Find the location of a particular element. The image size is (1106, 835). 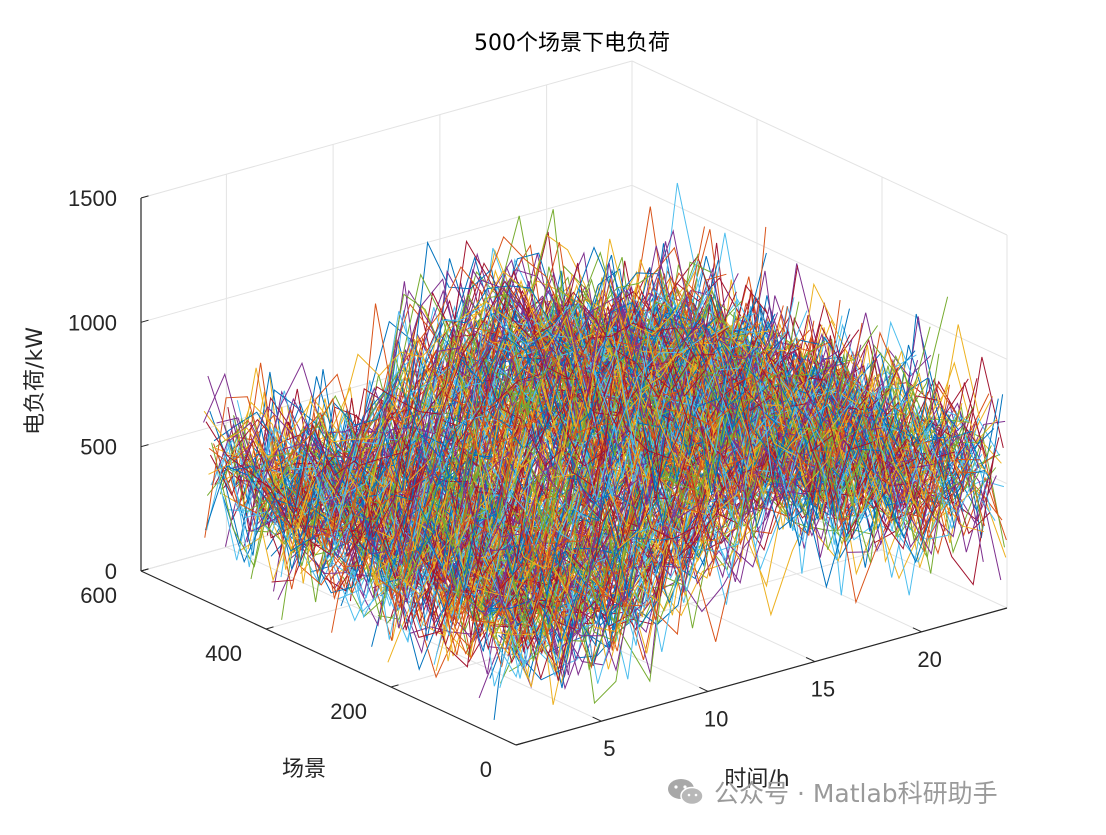

x-axis-line is located at coordinates (761, 676).